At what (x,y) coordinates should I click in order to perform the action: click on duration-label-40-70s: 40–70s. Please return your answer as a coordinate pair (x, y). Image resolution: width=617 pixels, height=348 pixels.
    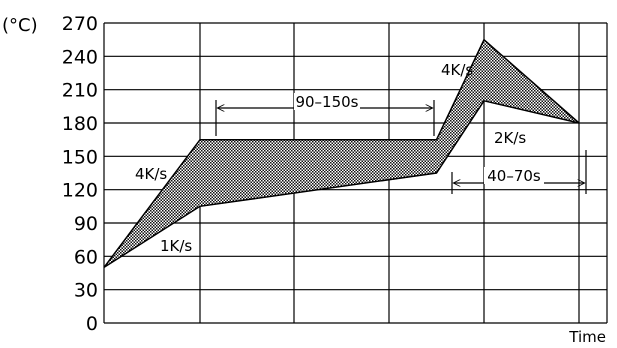
    Looking at the image, I should click on (514, 176).